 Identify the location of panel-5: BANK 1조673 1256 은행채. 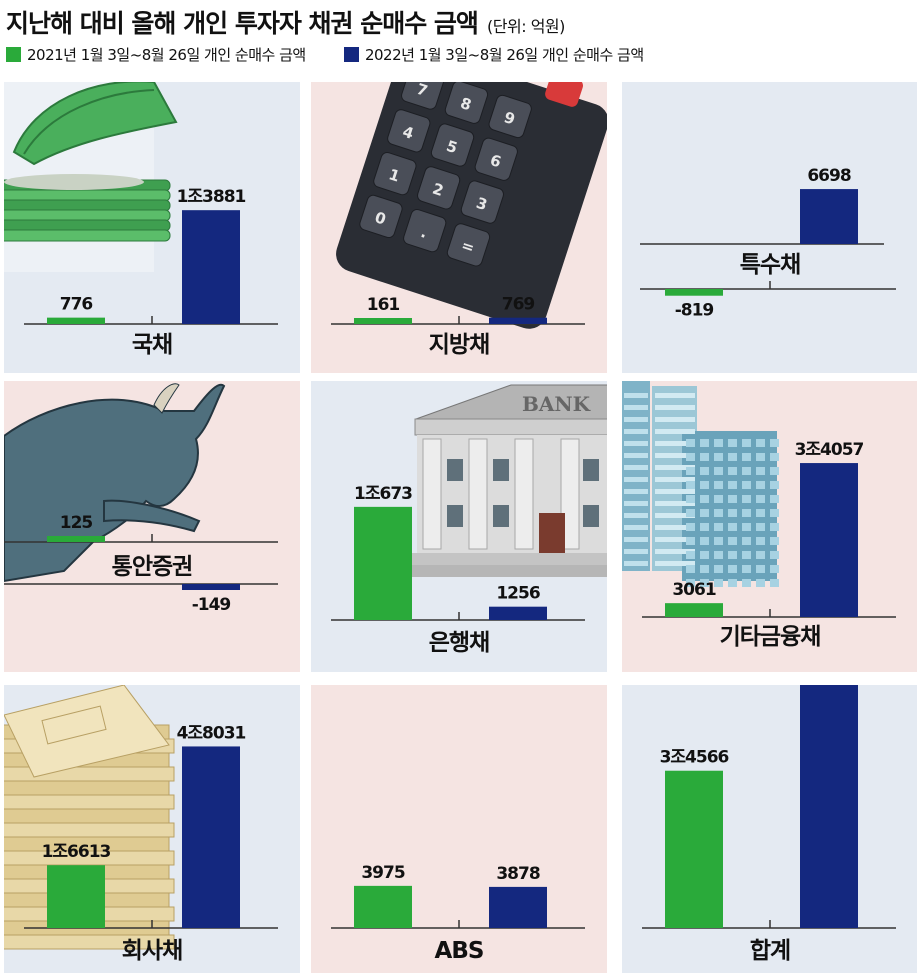
(459, 526).